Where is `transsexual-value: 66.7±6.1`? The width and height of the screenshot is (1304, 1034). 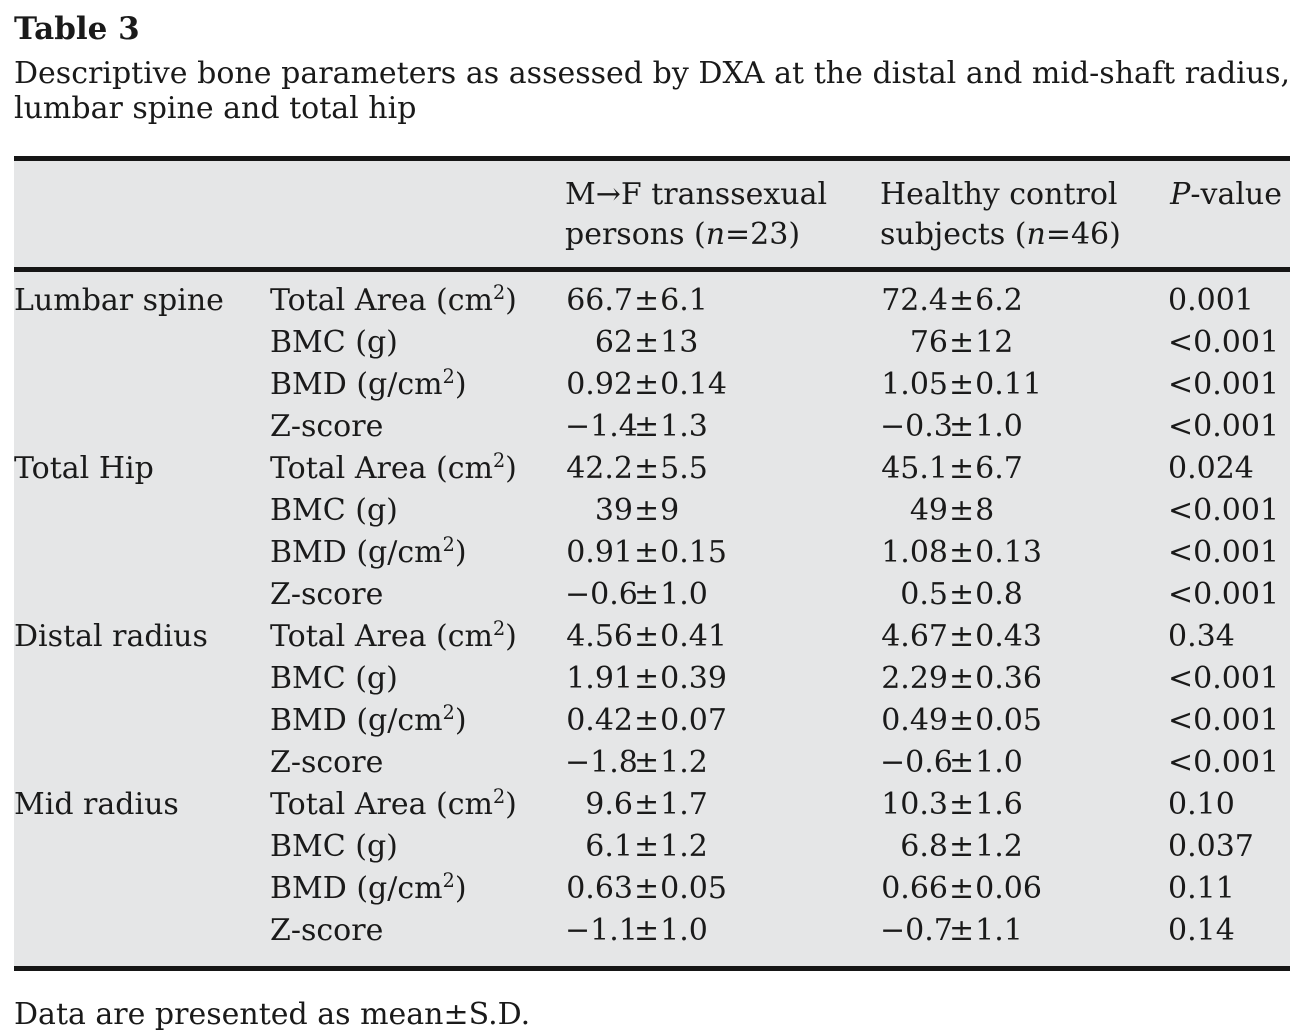
transsexual-value: 66.7±6.1 is located at coordinates (637, 300).